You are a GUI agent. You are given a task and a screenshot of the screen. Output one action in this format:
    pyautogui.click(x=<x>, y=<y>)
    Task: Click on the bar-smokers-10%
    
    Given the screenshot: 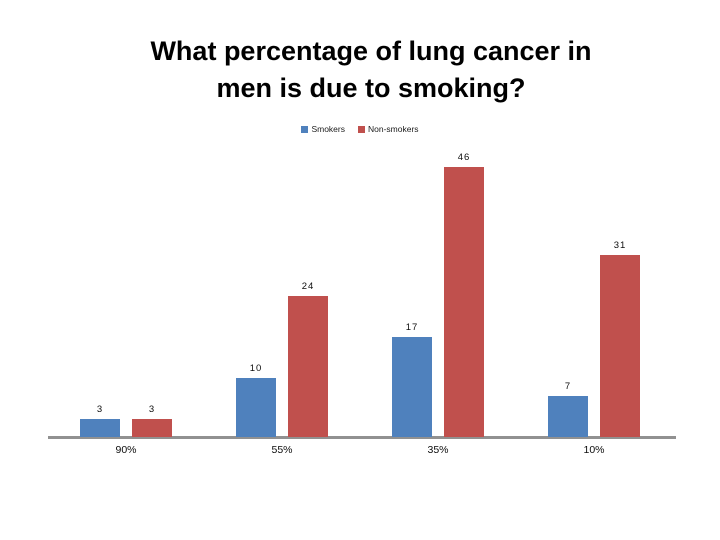 What is the action you would take?
    pyautogui.click(x=568, y=416)
    